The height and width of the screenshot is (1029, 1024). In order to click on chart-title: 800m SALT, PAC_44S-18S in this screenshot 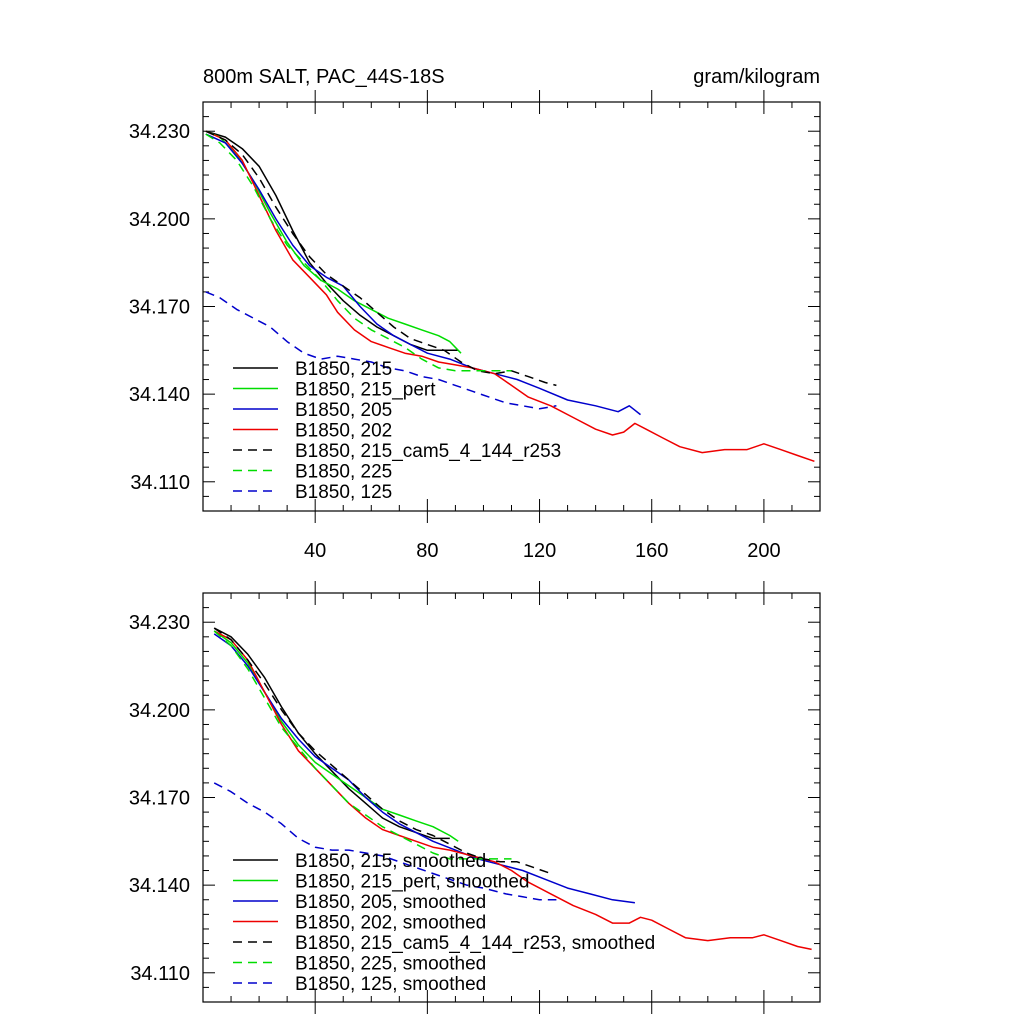, I will do `click(324, 77)`.